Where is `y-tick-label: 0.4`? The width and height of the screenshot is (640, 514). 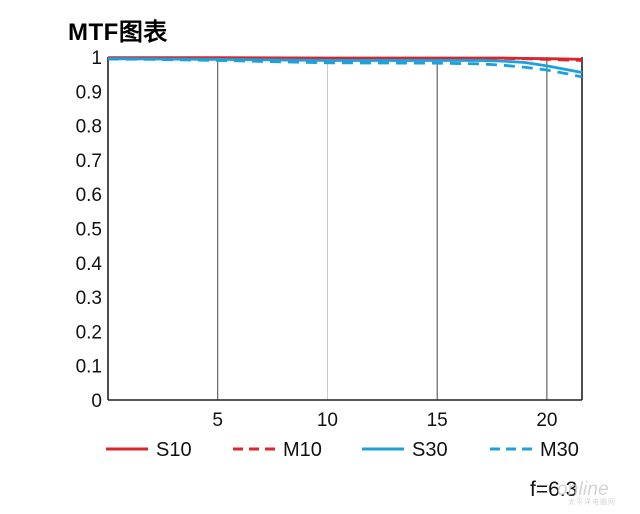
y-tick-label: 0.4 is located at coordinates (89, 264).